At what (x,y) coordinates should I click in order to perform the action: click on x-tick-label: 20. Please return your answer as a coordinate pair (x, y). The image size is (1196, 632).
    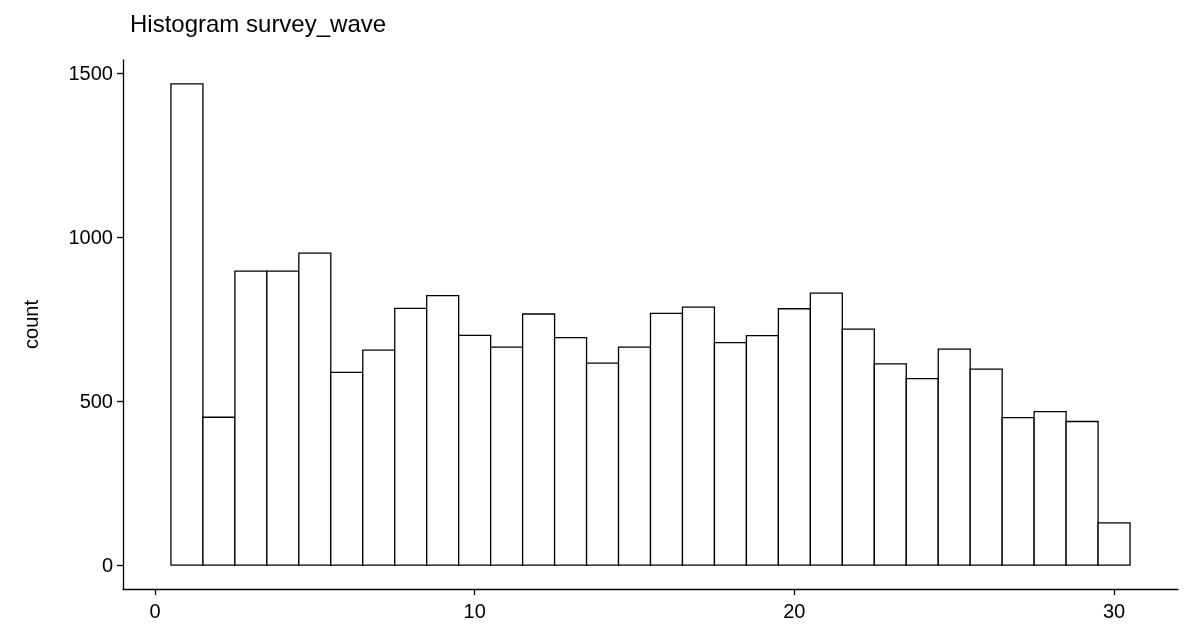
    Looking at the image, I should click on (794, 611).